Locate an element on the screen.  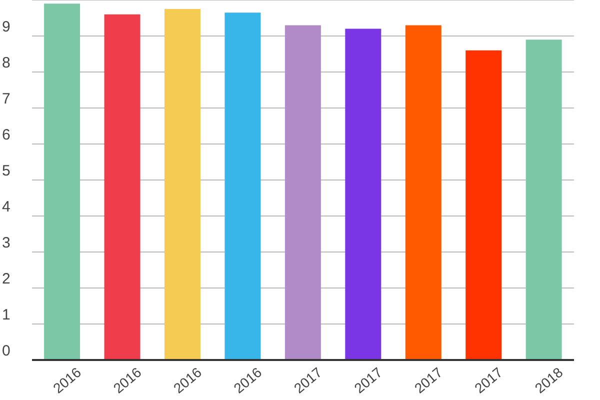
y-tick-label: 2 is located at coordinates (6, 279).